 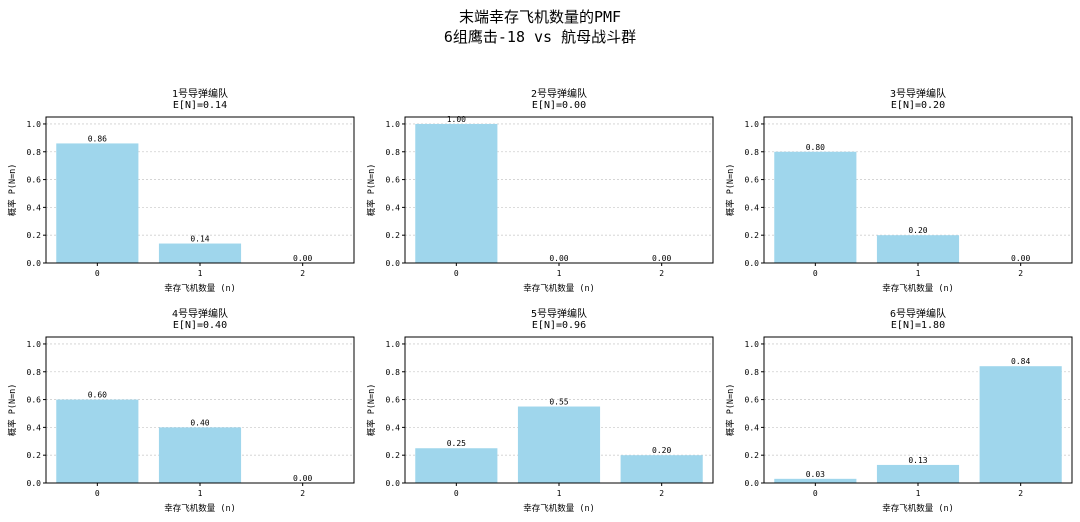 What do you see at coordinates (1020, 361) in the screenshot?
I see `bar-value-label: 0.84` at bounding box center [1020, 361].